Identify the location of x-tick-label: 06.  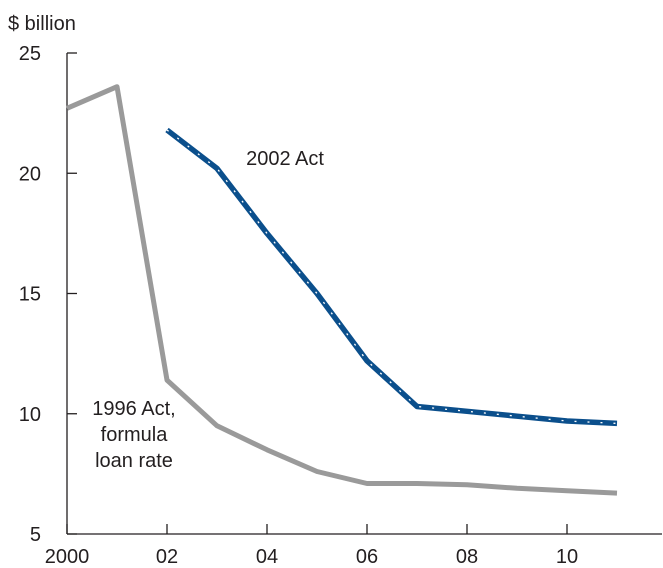
(367, 557).